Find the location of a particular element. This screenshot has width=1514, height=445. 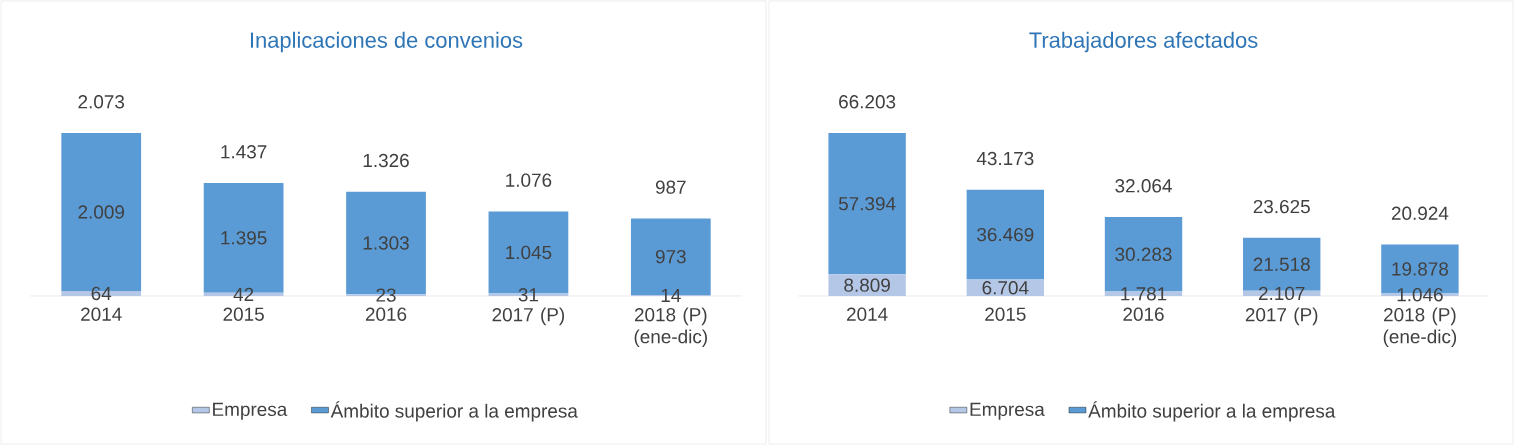

data-label: 21.518 is located at coordinates (1281, 264).